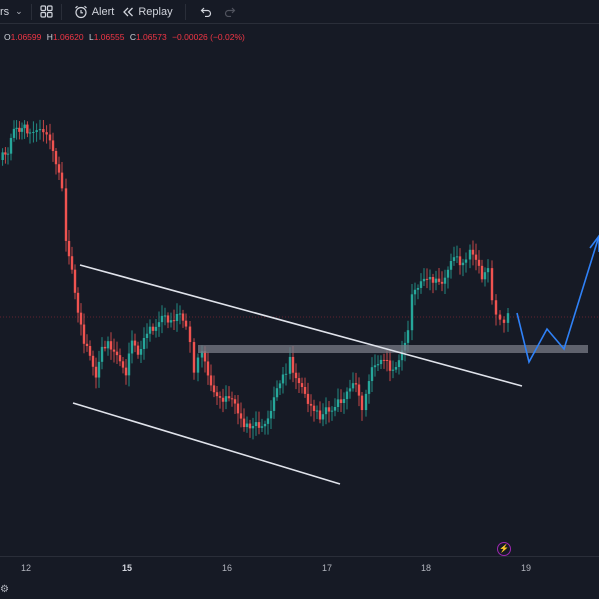 The width and height of the screenshot is (599, 599). Describe the element at coordinates (132, 37) in the screenshot. I see `close-label: C` at that location.